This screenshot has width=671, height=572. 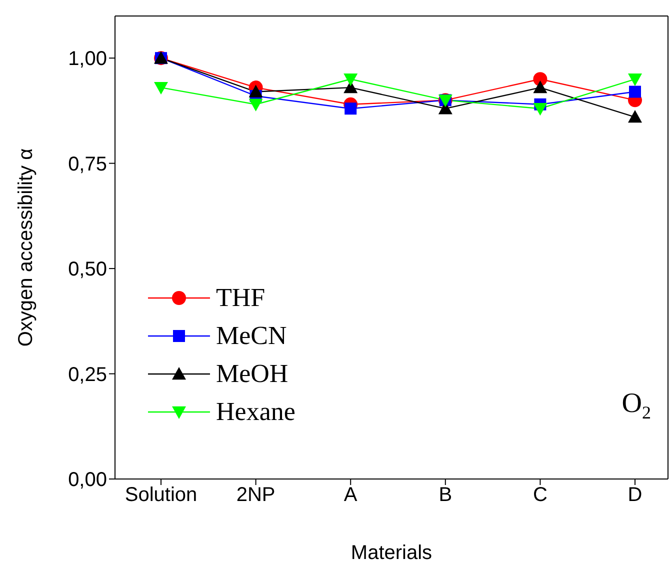 What do you see at coordinates (351, 495) in the screenshot?
I see `x-tick-label: A` at bounding box center [351, 495].